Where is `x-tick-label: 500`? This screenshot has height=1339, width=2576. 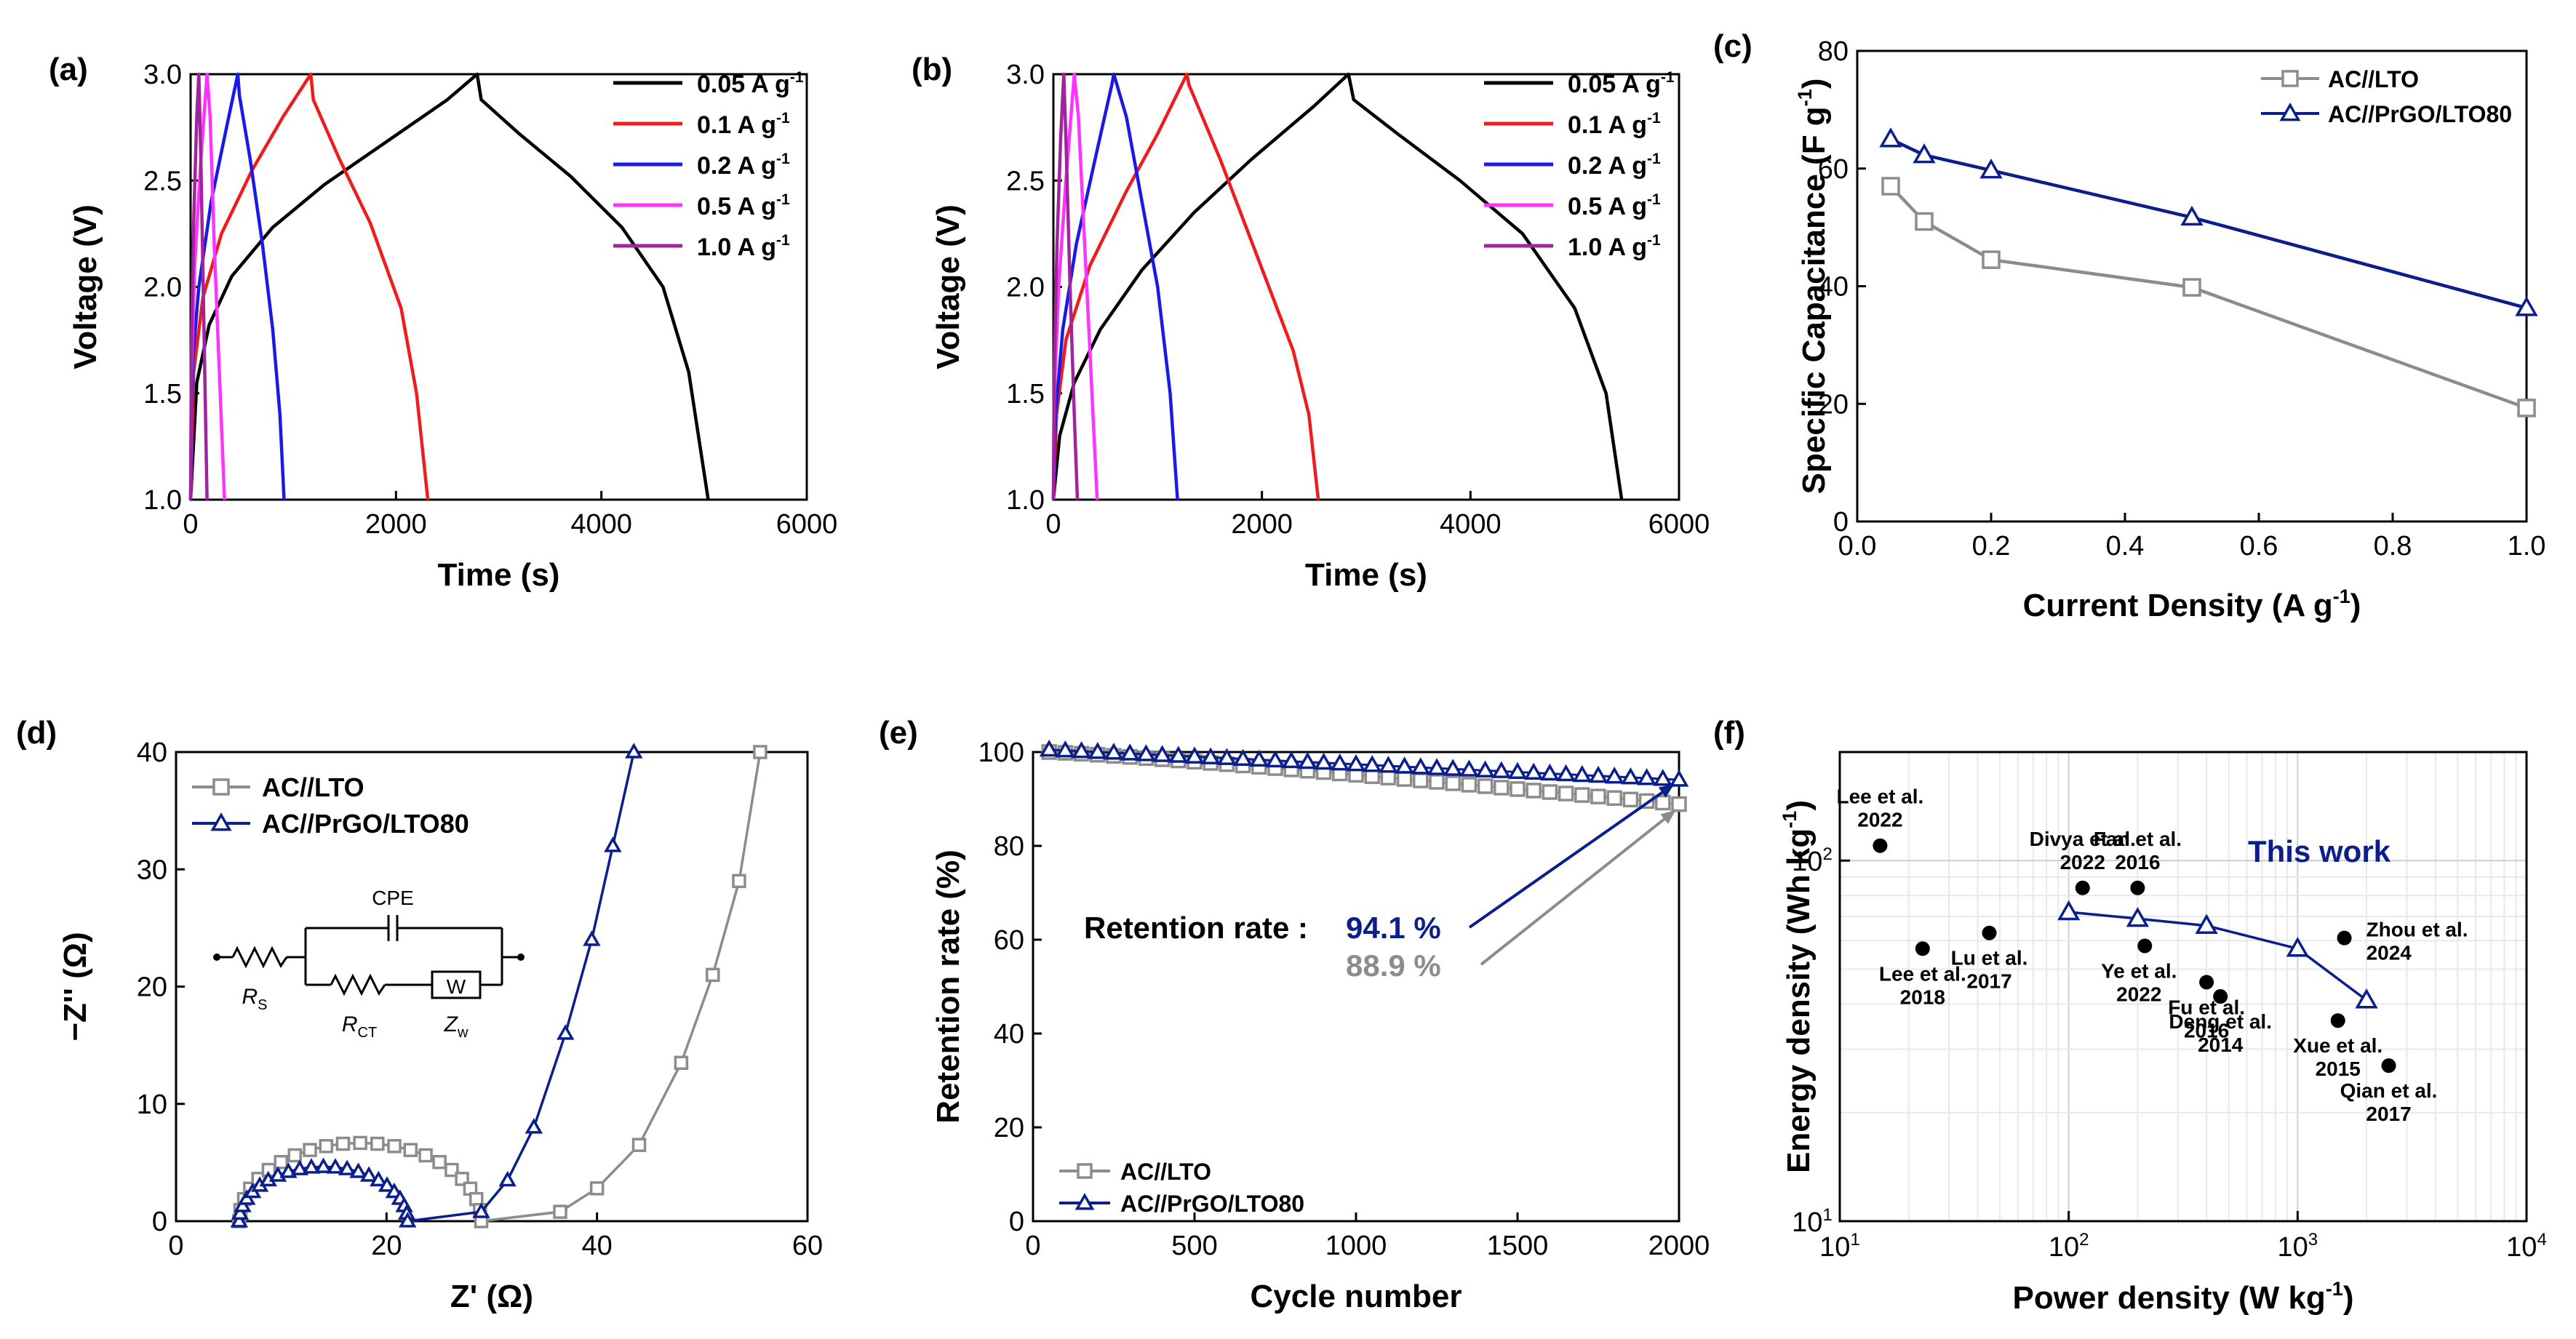 x-tick-label: 500 is located at coordinates (1194, 1246).